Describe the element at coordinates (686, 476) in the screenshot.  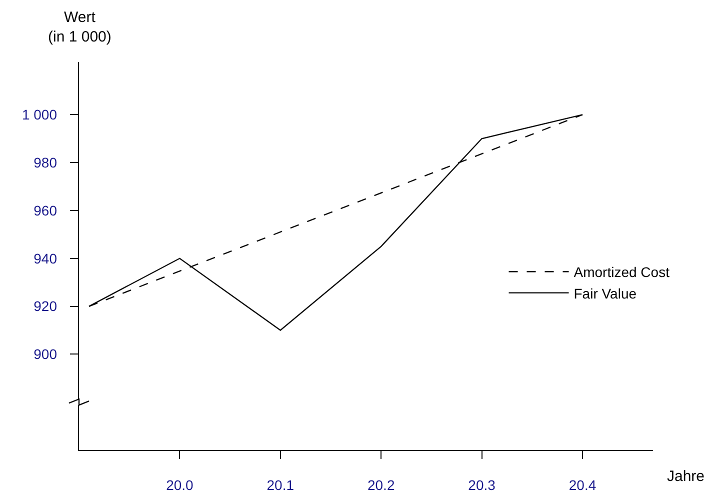
I see `x-axis-title: Jahre` at that location.